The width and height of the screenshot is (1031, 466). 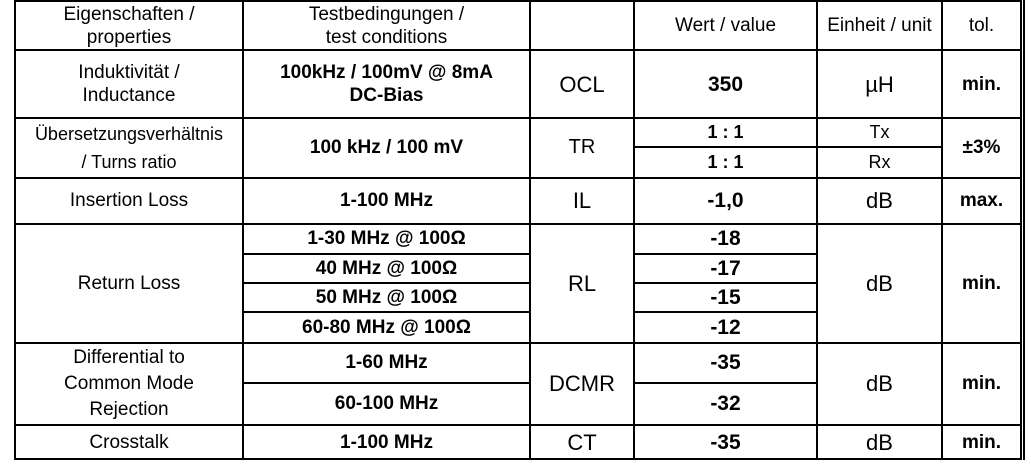 I want to click on rl-value-2: -17, so click(x=725, y=268).